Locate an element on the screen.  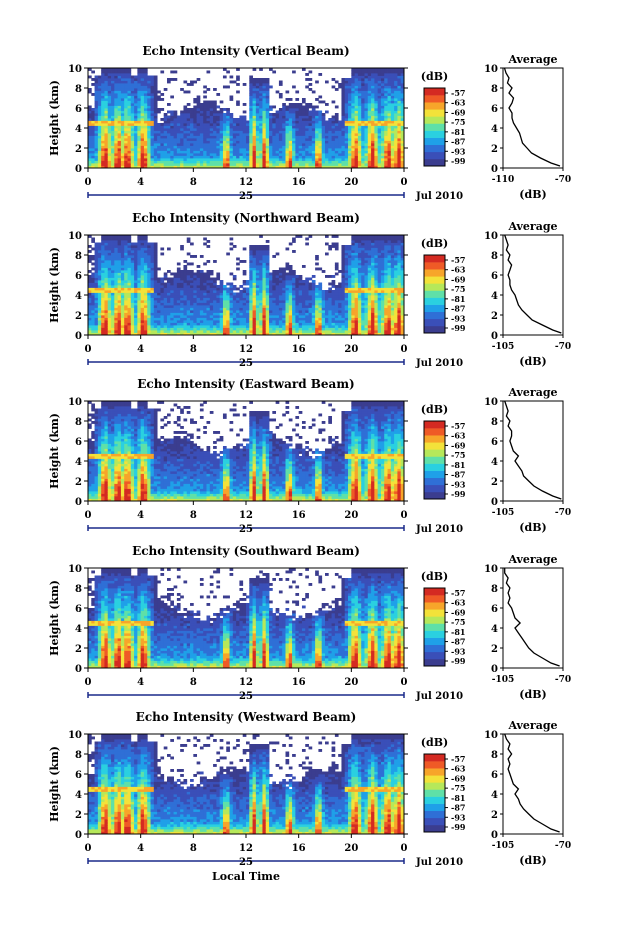
colorbar-frame is located at coordinates (434, 127).